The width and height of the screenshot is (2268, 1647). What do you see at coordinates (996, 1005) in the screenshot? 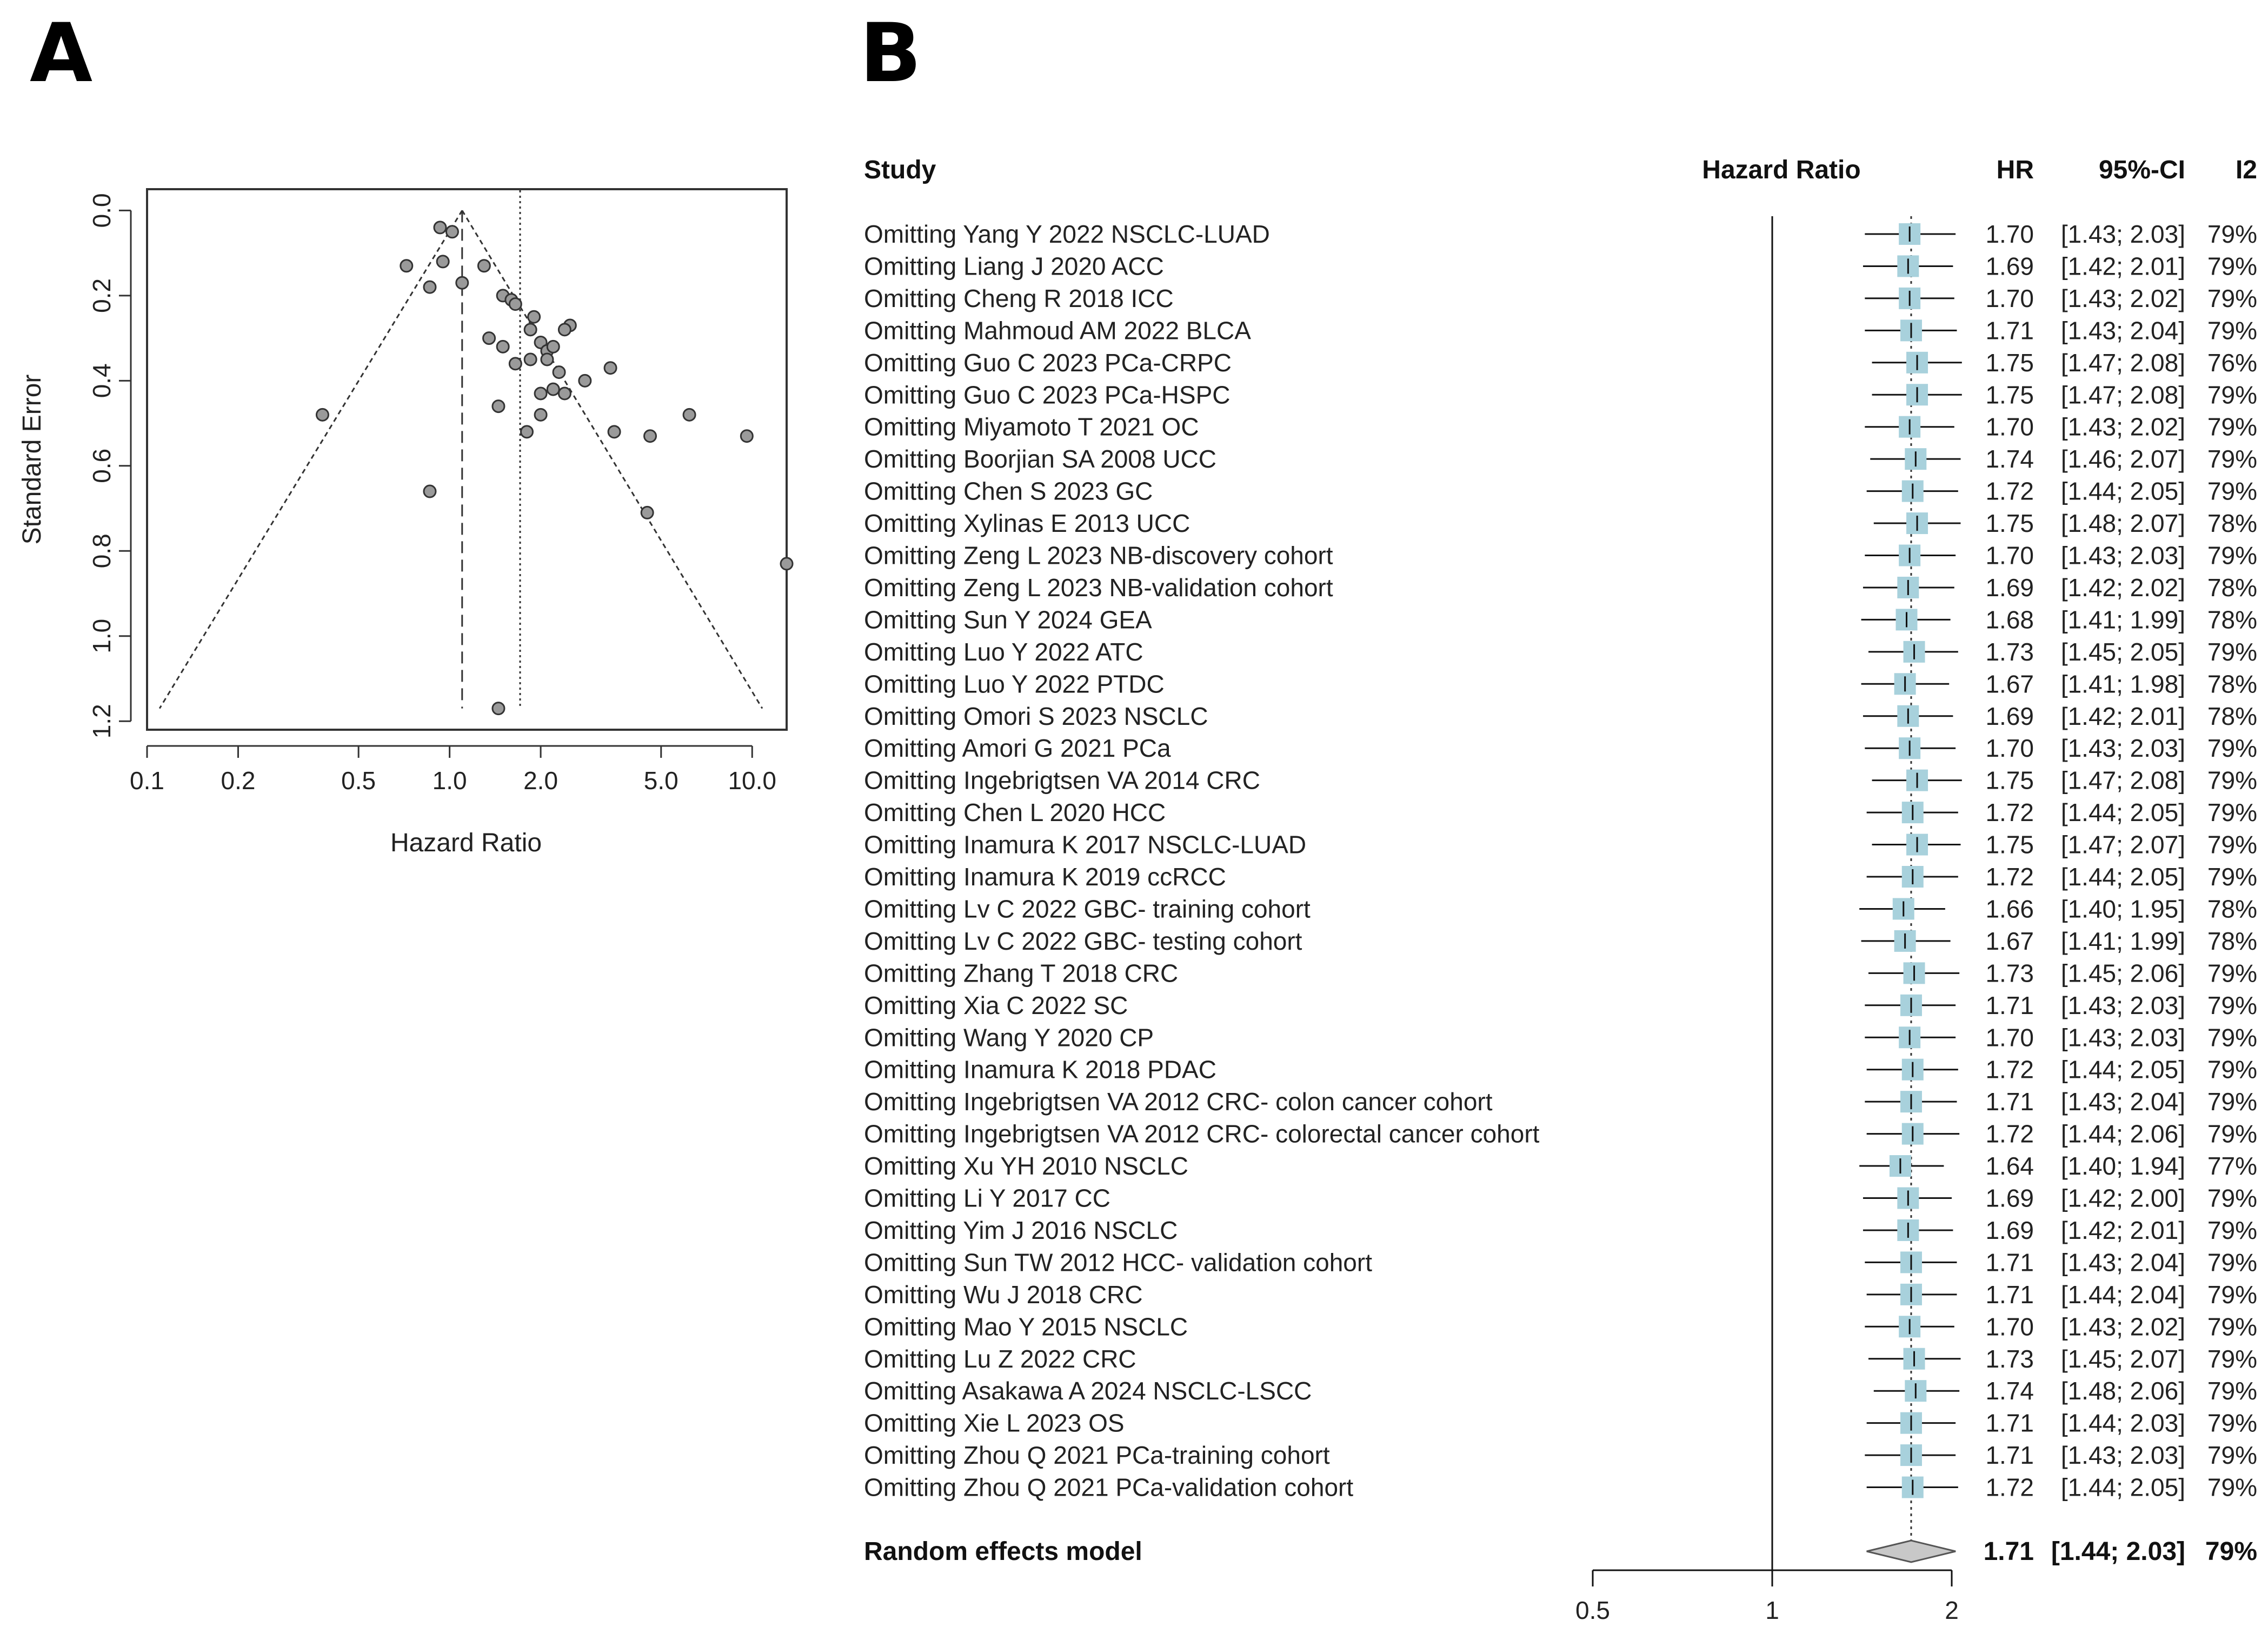
I see `study-label: Omitting Xia C 2022 SC` at bounding box center [996, 1005].